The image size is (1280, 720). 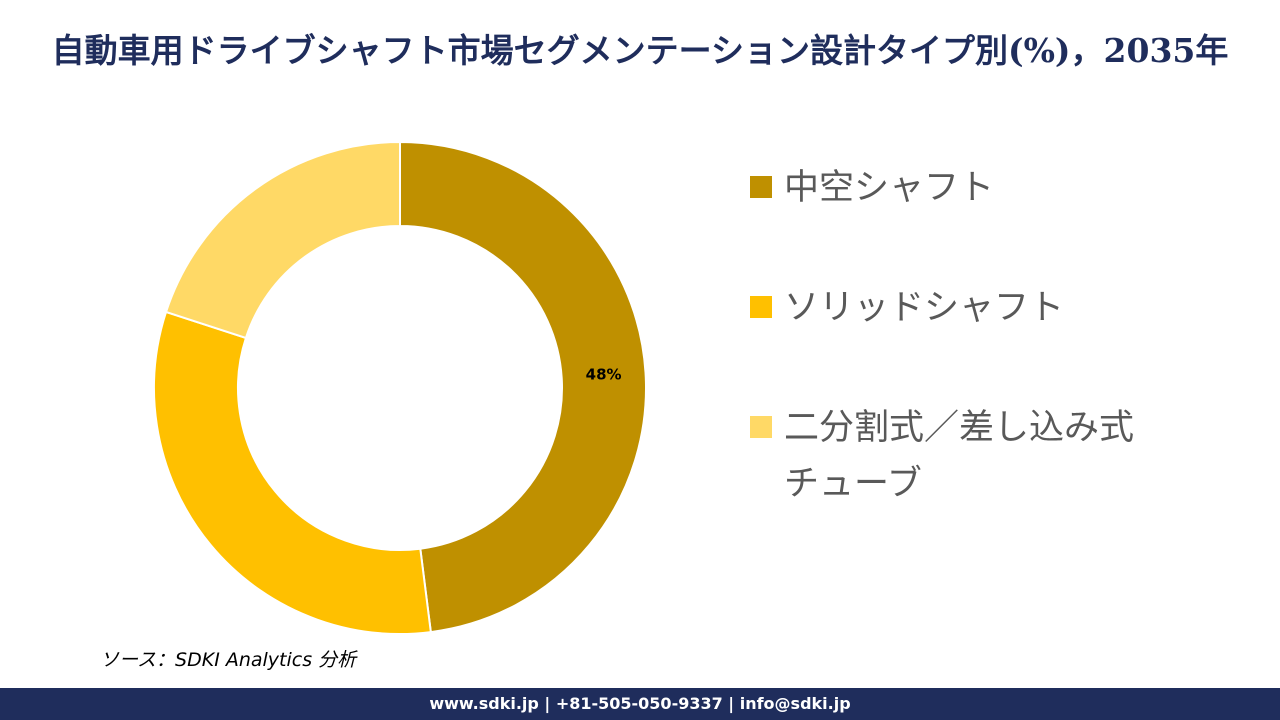 I want to click on value-label: 48%, so click(x=604, y=375).